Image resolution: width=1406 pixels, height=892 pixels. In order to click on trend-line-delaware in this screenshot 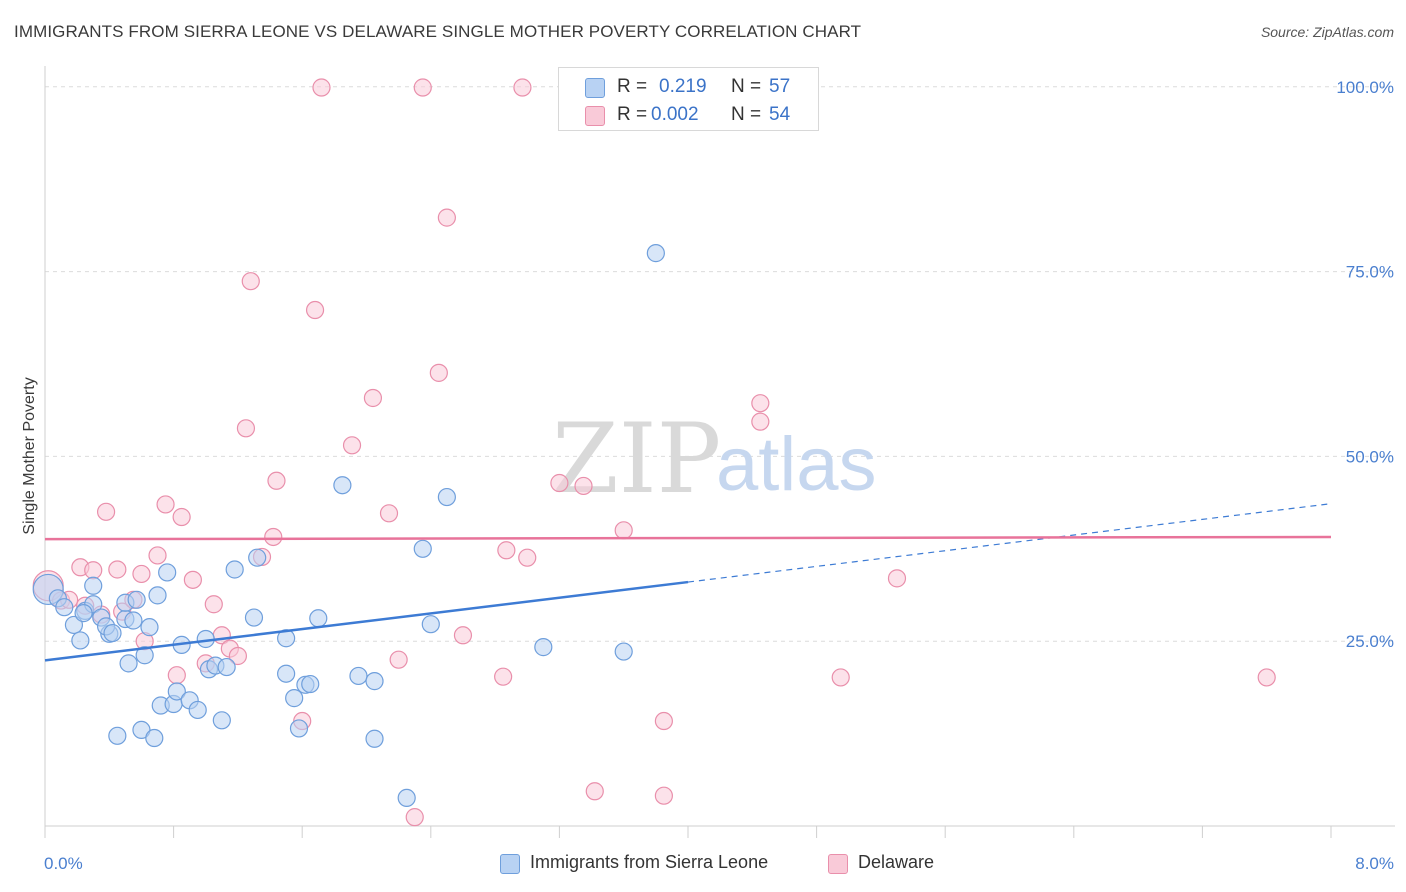, I will do `click(688, 538)`.